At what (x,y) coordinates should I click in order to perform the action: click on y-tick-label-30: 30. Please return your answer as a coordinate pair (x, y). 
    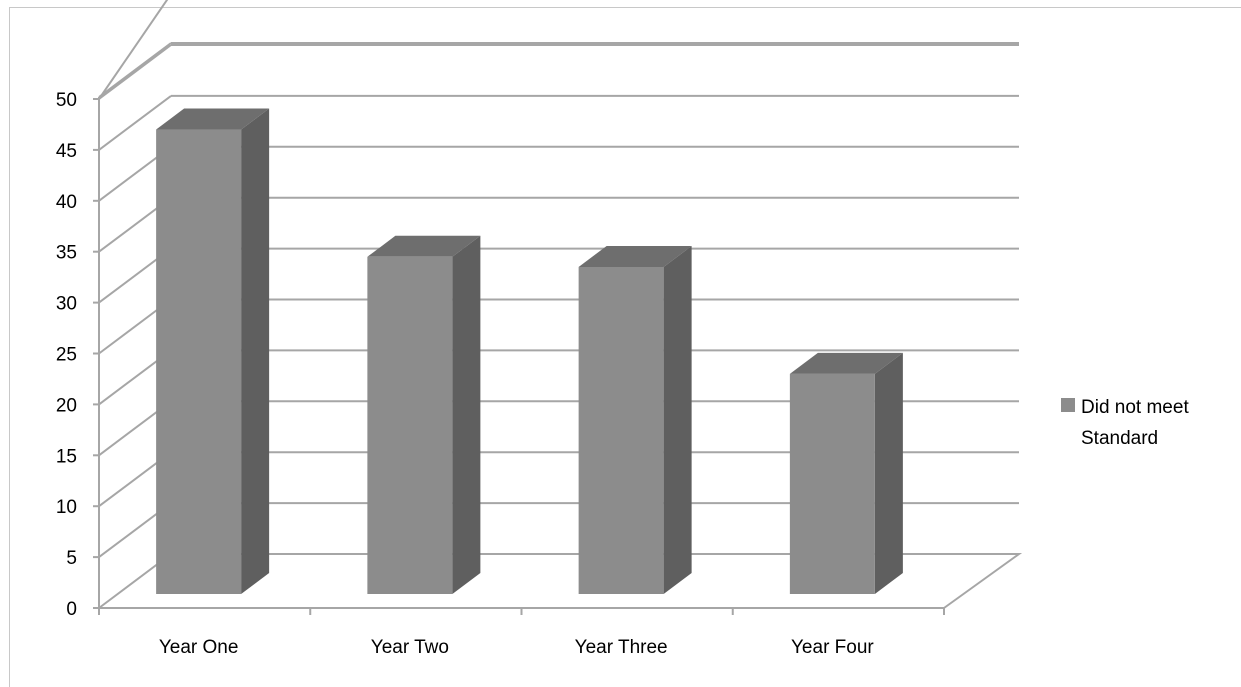
    Looking at the image, I should click on (66, 304).